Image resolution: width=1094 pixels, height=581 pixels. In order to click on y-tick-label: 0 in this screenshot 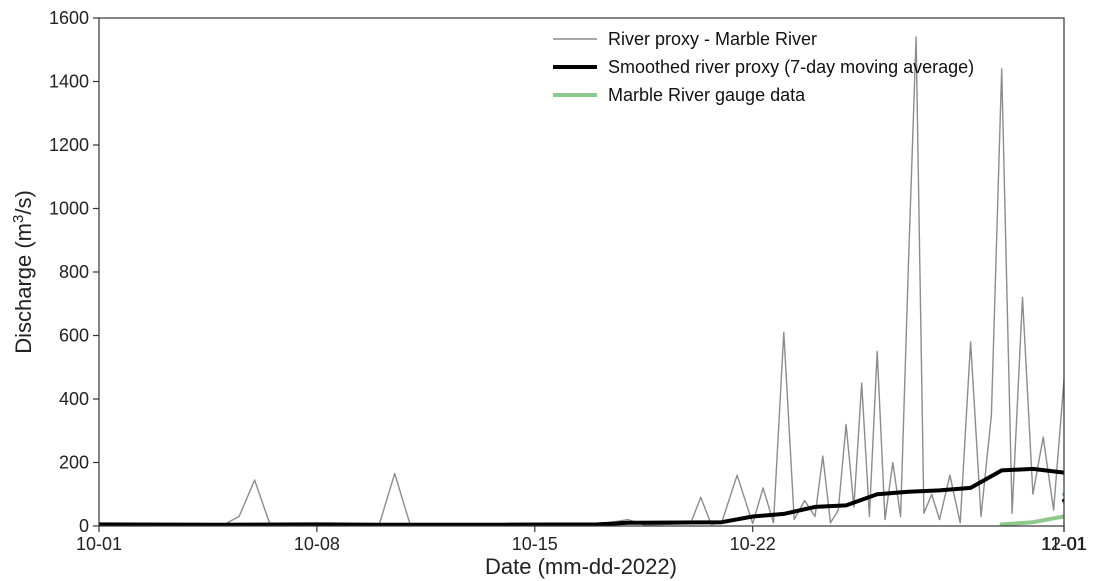, I will do `click(84, 526)`.